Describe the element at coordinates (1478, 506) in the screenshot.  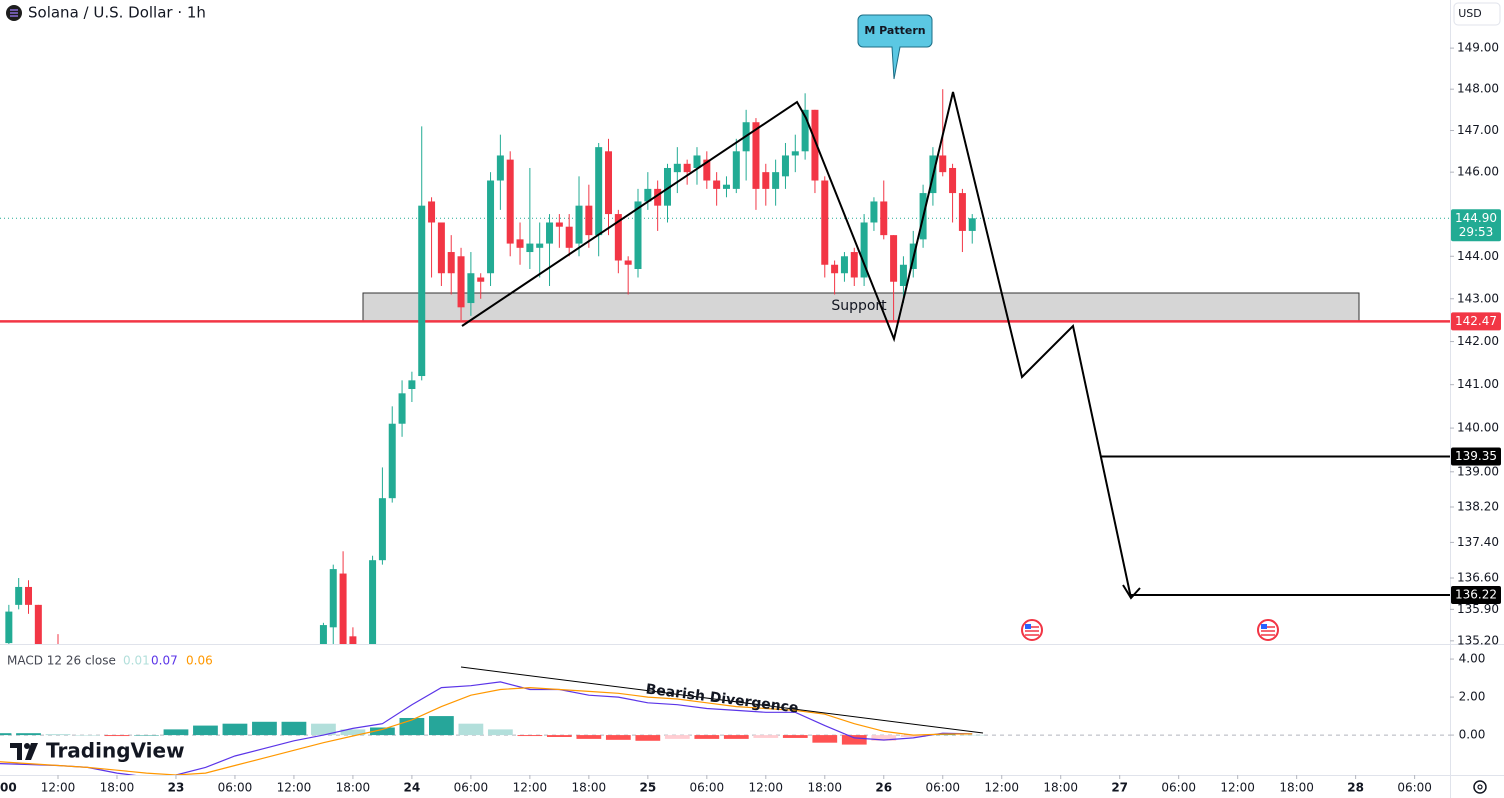
I see `y-tick-label: 138.20` at that location.